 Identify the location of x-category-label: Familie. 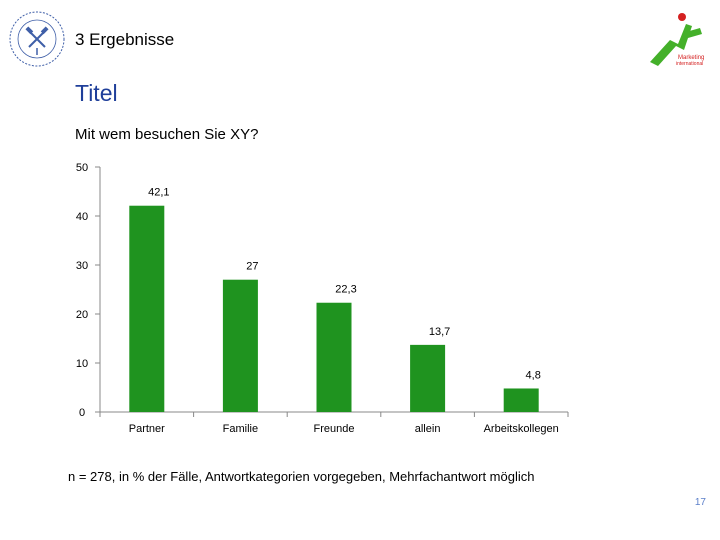
(240, 429).